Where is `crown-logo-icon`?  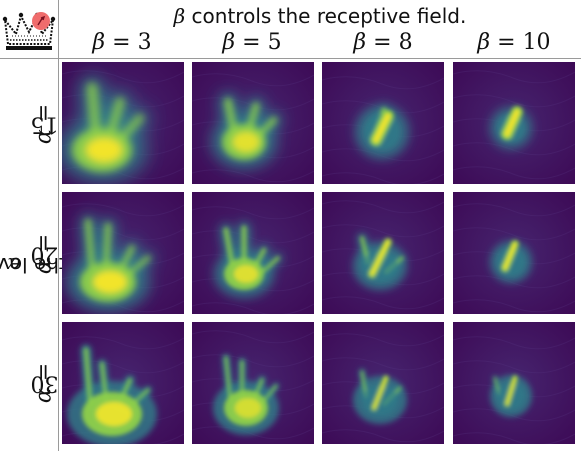
crown-logo-icon is located at coordinates (29, 30).